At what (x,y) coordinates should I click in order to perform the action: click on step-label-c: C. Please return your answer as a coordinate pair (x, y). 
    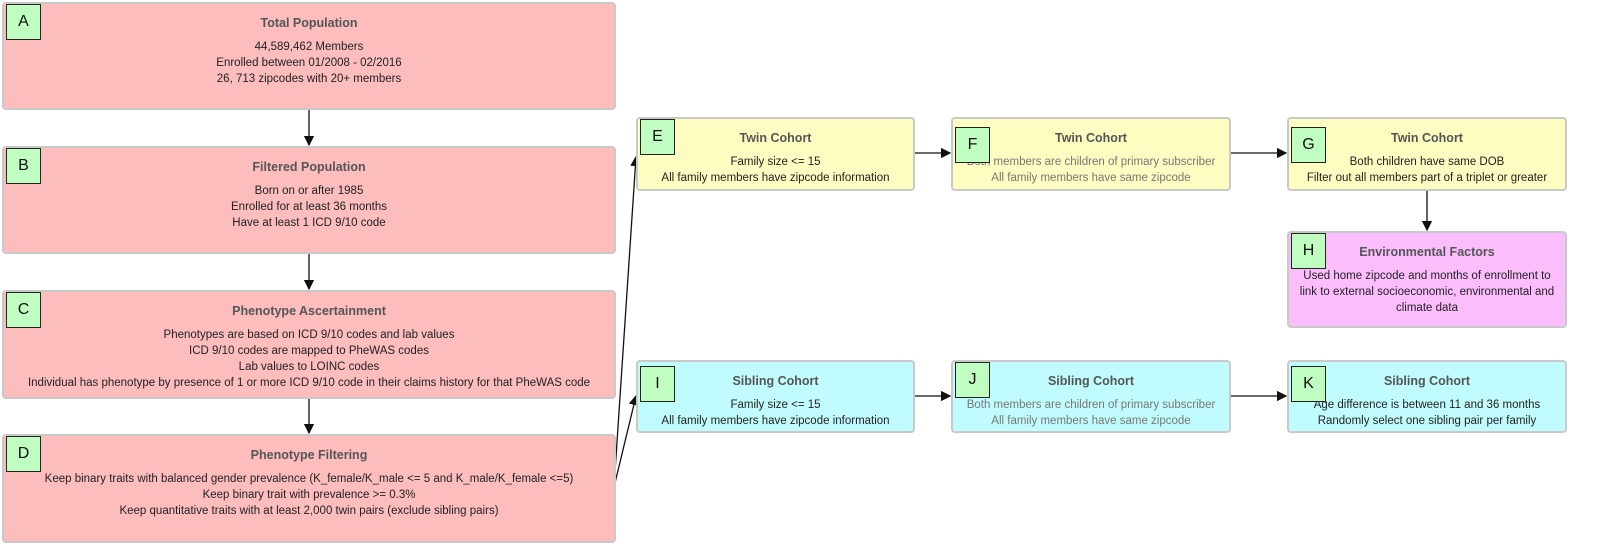
    Looking at the image, I should click on (23, 310).